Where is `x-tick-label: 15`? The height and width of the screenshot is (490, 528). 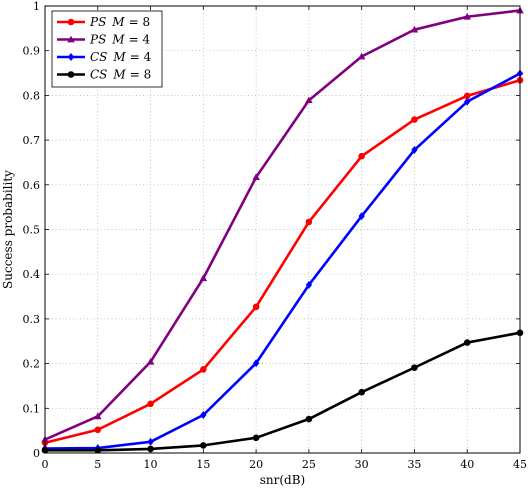 x-tick-label: 15 is located at coordinates (203, 464).